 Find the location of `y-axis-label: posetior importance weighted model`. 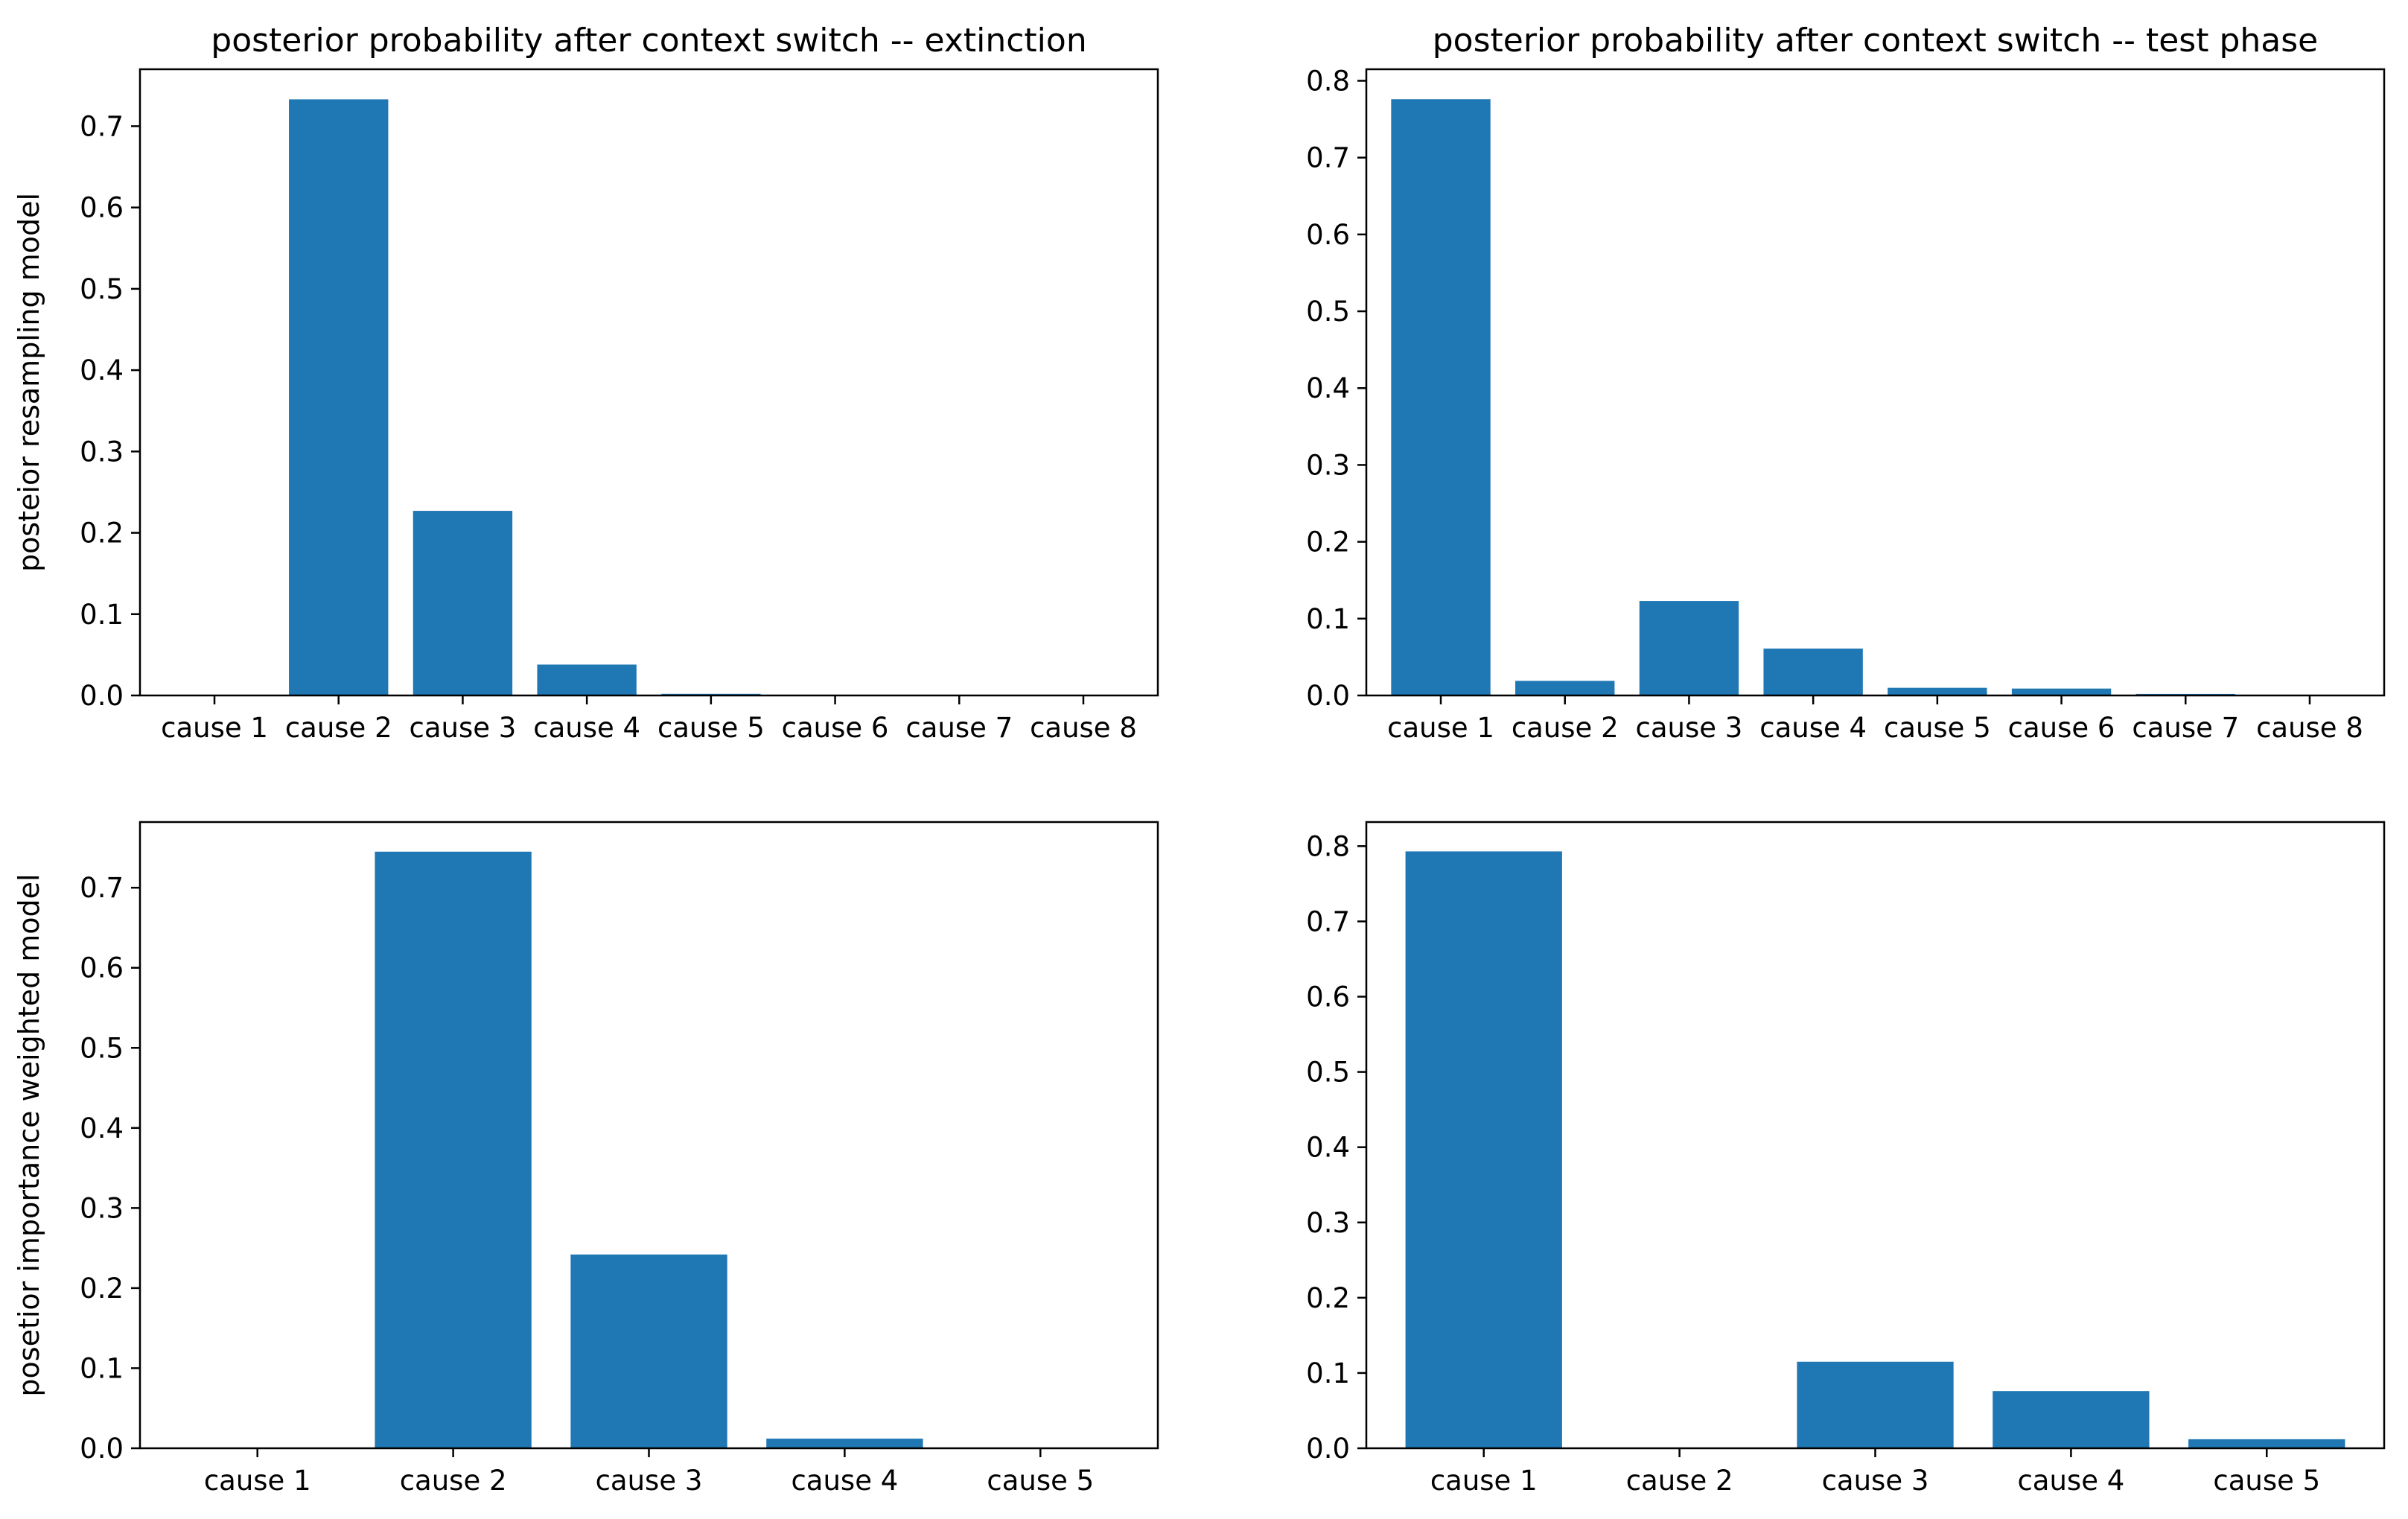

y-axis-label: posetior importance weighted model is located at coordinates (29, 1134).